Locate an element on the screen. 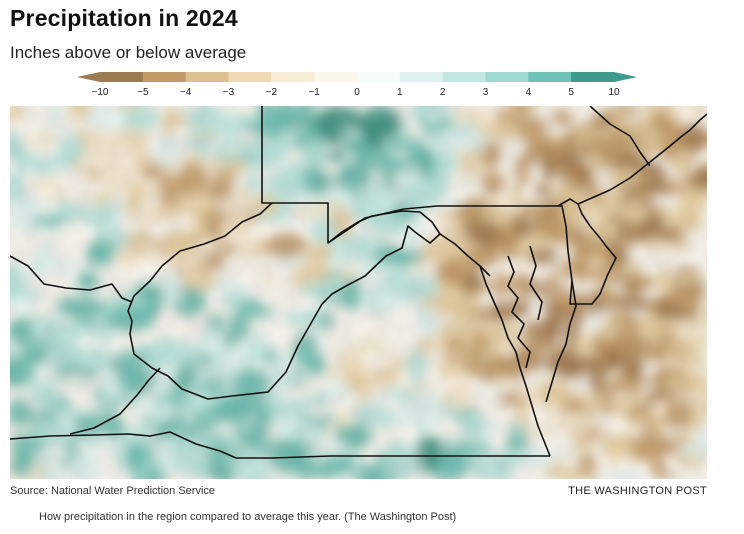 This screenshot has height=534, width=744. publication-credit: THE WASHINGTON POST is located at coordinates (637, 491).